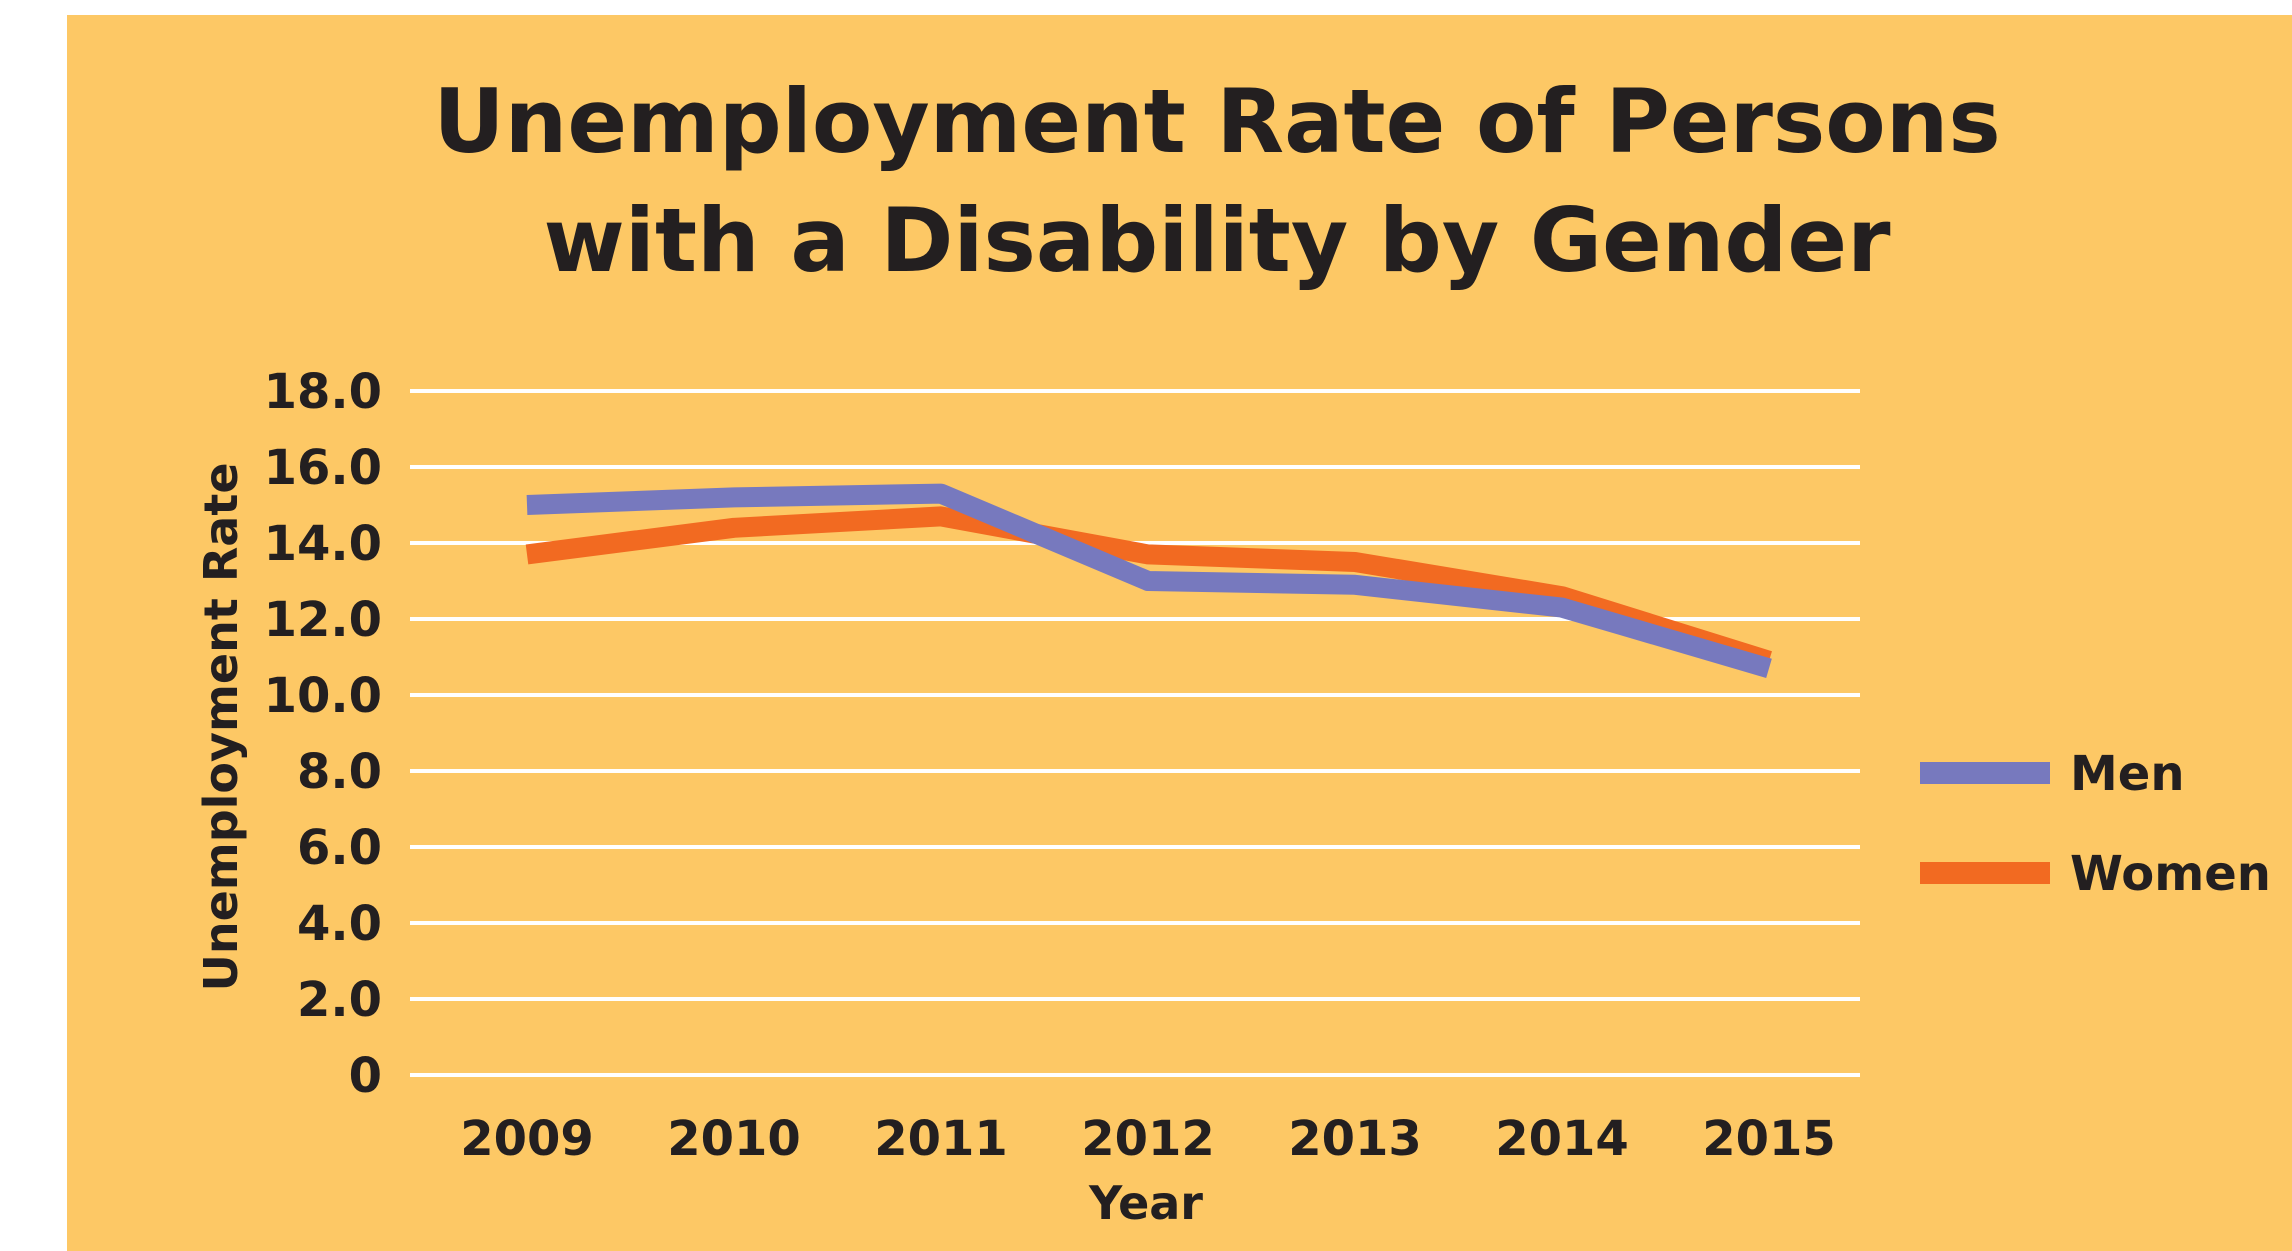  I want to click on legend: Men Women, so click(2095, 824).